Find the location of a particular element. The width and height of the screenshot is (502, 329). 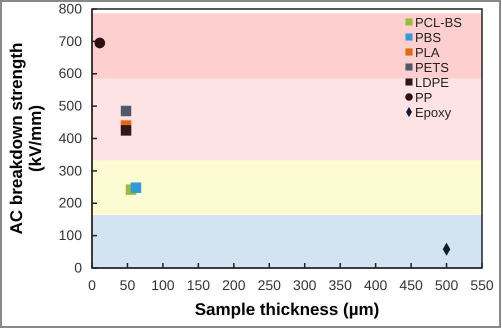

x-tick-label: 400 is located at coordinates (376, 284).